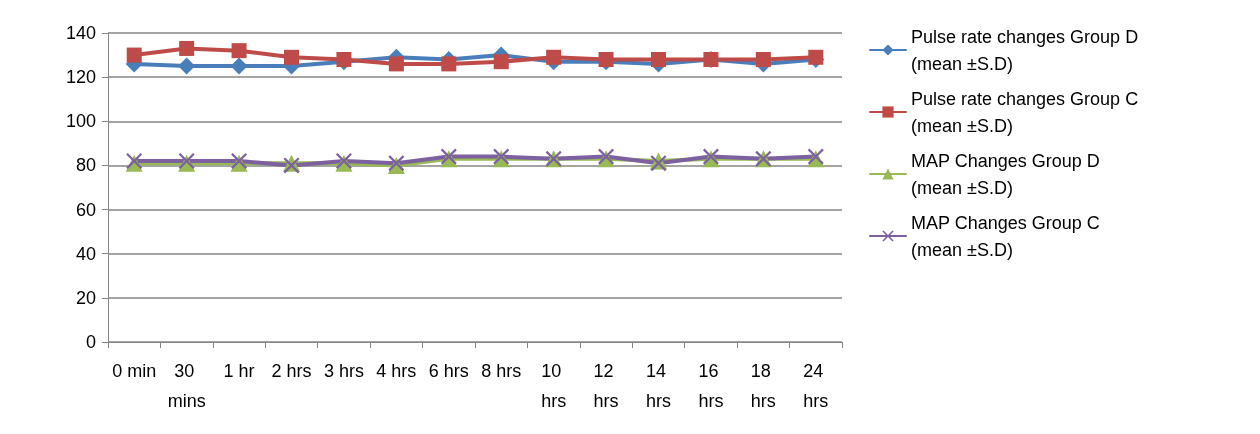 The image size is (1260, 434). What do you see at coordinates (396, 371) in the screenshot?
I see `x-tick-label: 4 hrs` at bounding box center [396, 371].